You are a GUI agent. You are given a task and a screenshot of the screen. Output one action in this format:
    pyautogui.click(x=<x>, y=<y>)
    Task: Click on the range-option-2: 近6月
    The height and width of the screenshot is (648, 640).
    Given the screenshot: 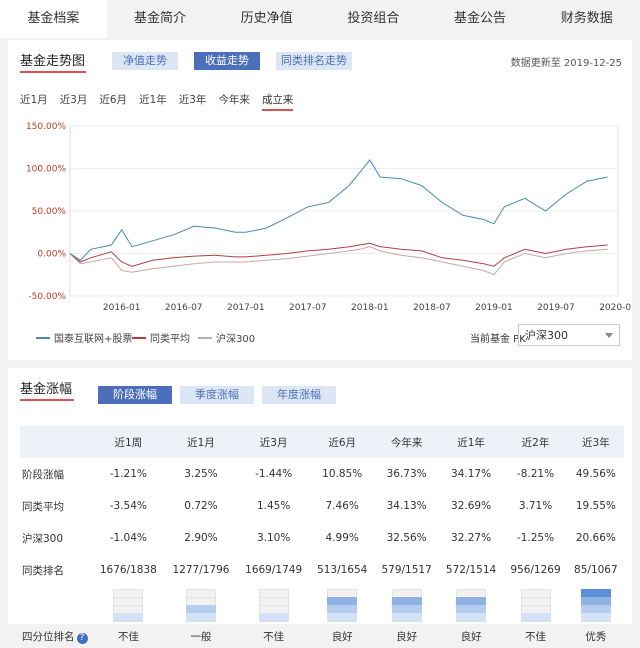 What is the action you would take?
    pyautogui.click(x=113, y=100)
    